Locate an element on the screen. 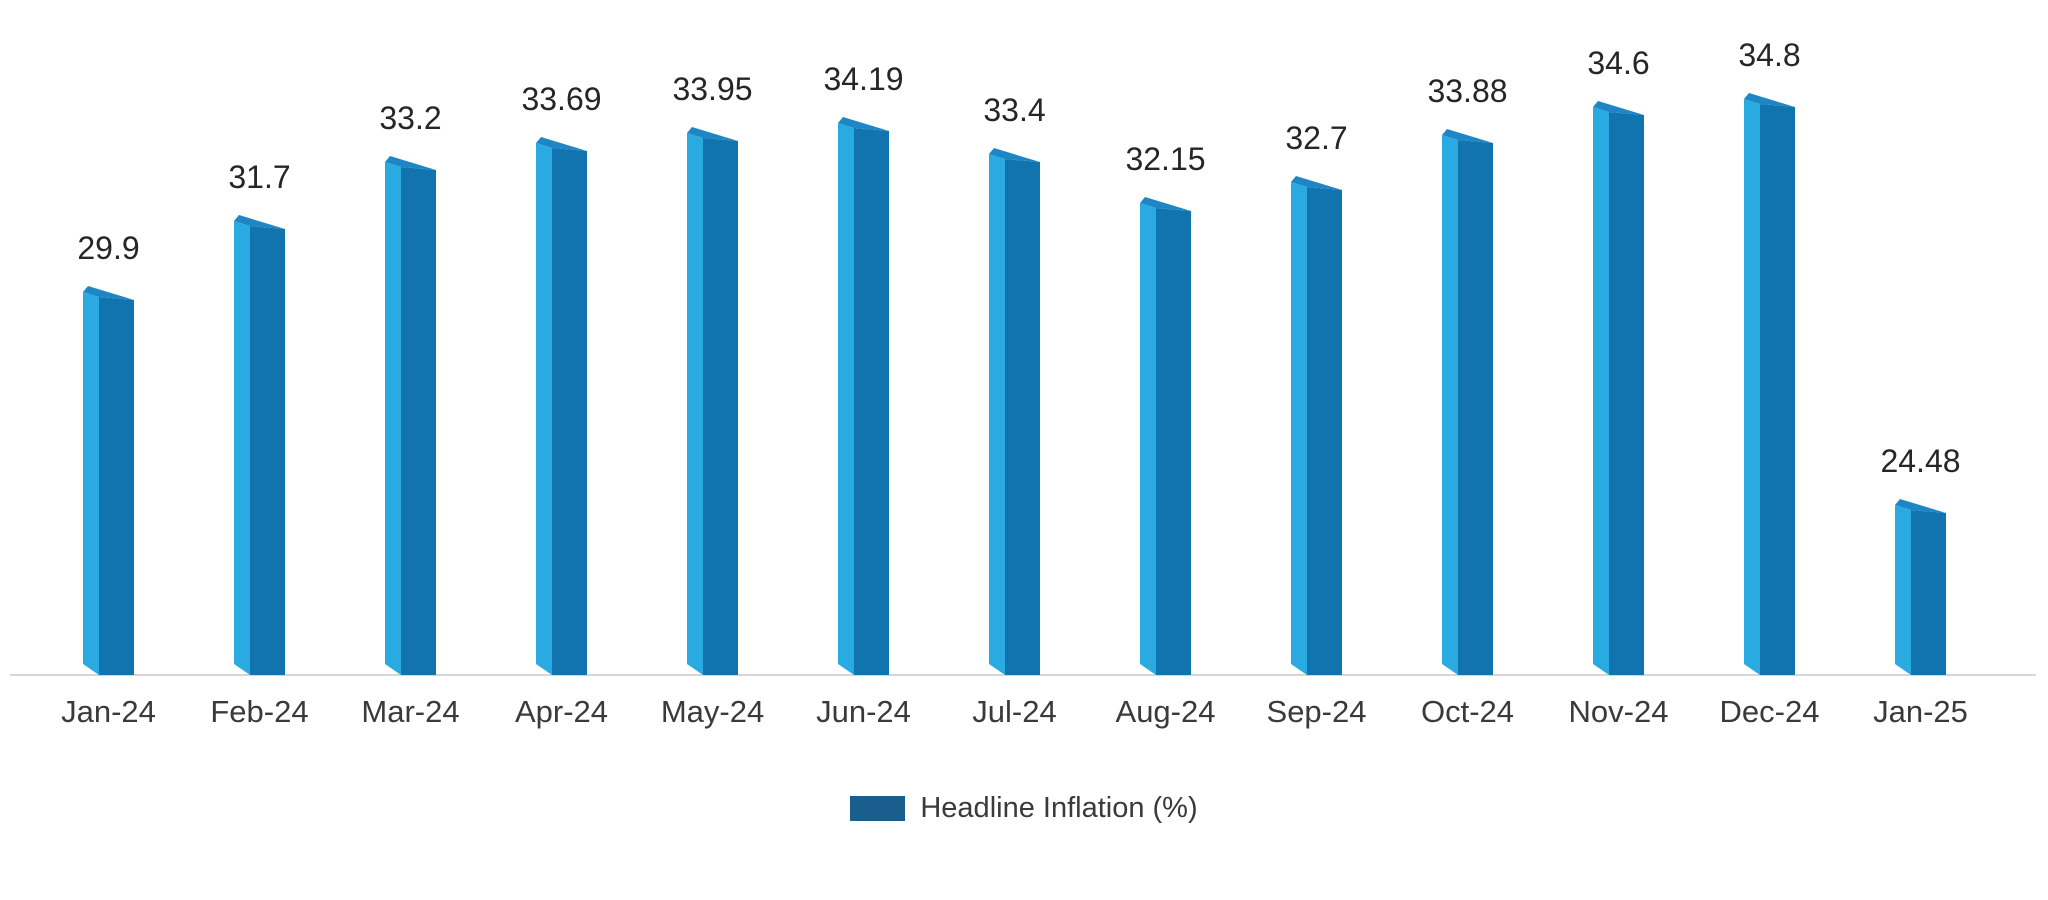 The width and height of the screenshot is (2048, 900). bar-slot: 33.95 is located at coordinates (712, 374).